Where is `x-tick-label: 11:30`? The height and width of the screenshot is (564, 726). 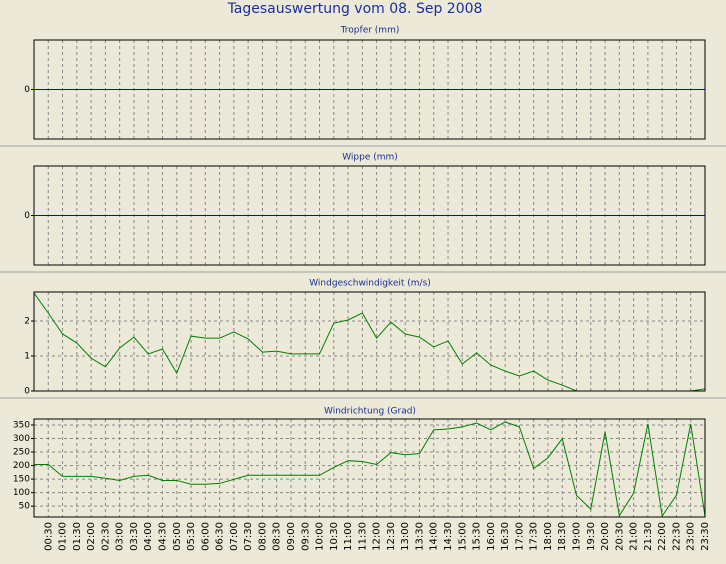
x-tick-label: 11:30 is located at coordinates (362, 536).